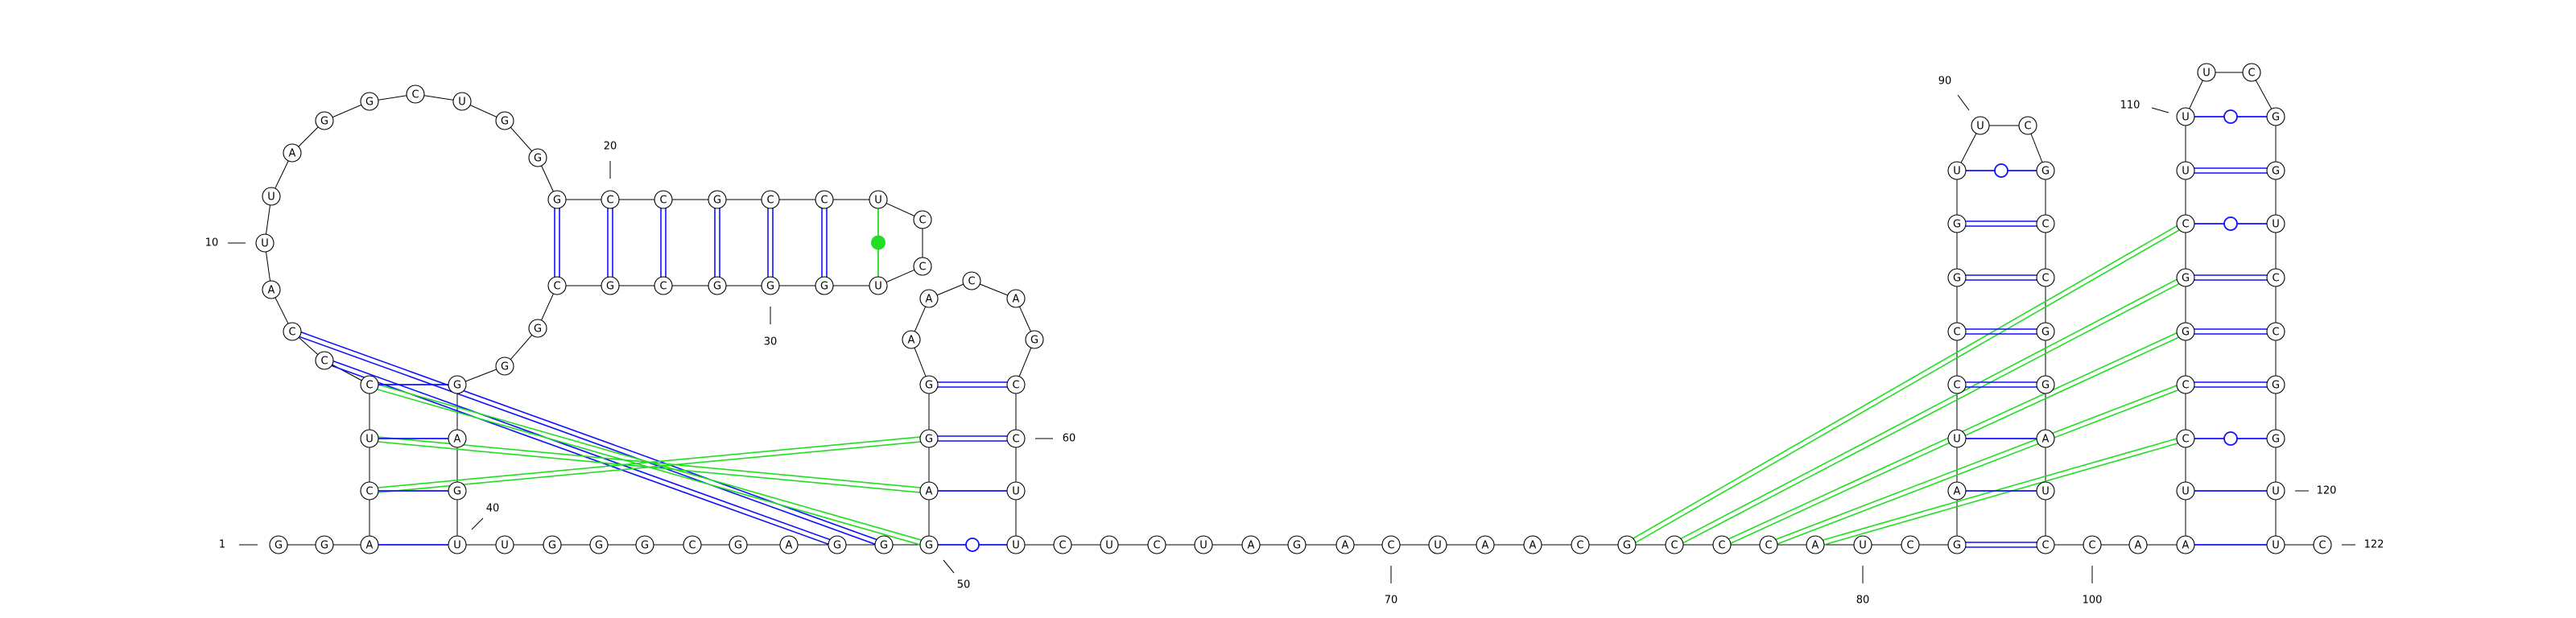  Describe the element at coordinates (1863, 601) in the screenshot. I see `position-label: 80` at that location.